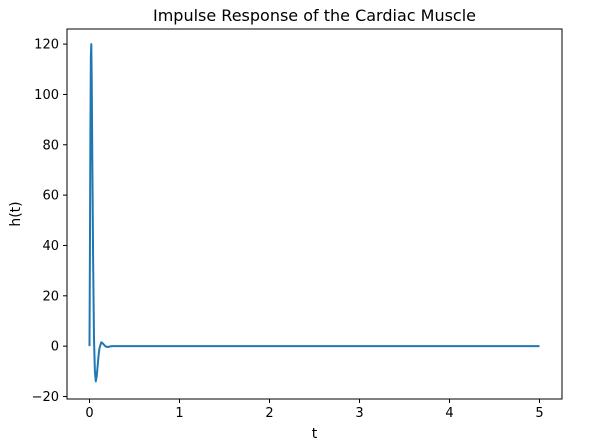 This screenshot has width=595, height=443. I want to click on x-tick-label: 0, so click(89, 413).